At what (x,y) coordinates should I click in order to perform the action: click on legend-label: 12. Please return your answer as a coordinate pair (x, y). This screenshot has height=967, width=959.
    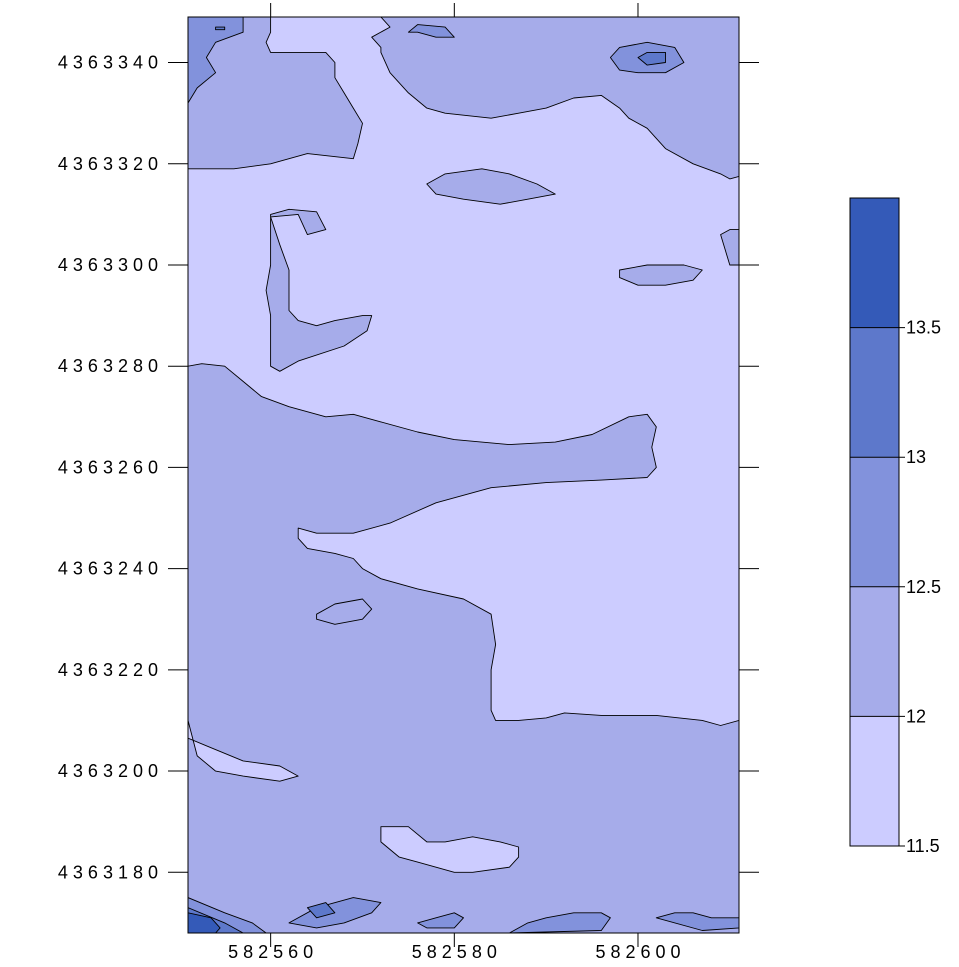
    Looking at the image, I should click on (916, 716).